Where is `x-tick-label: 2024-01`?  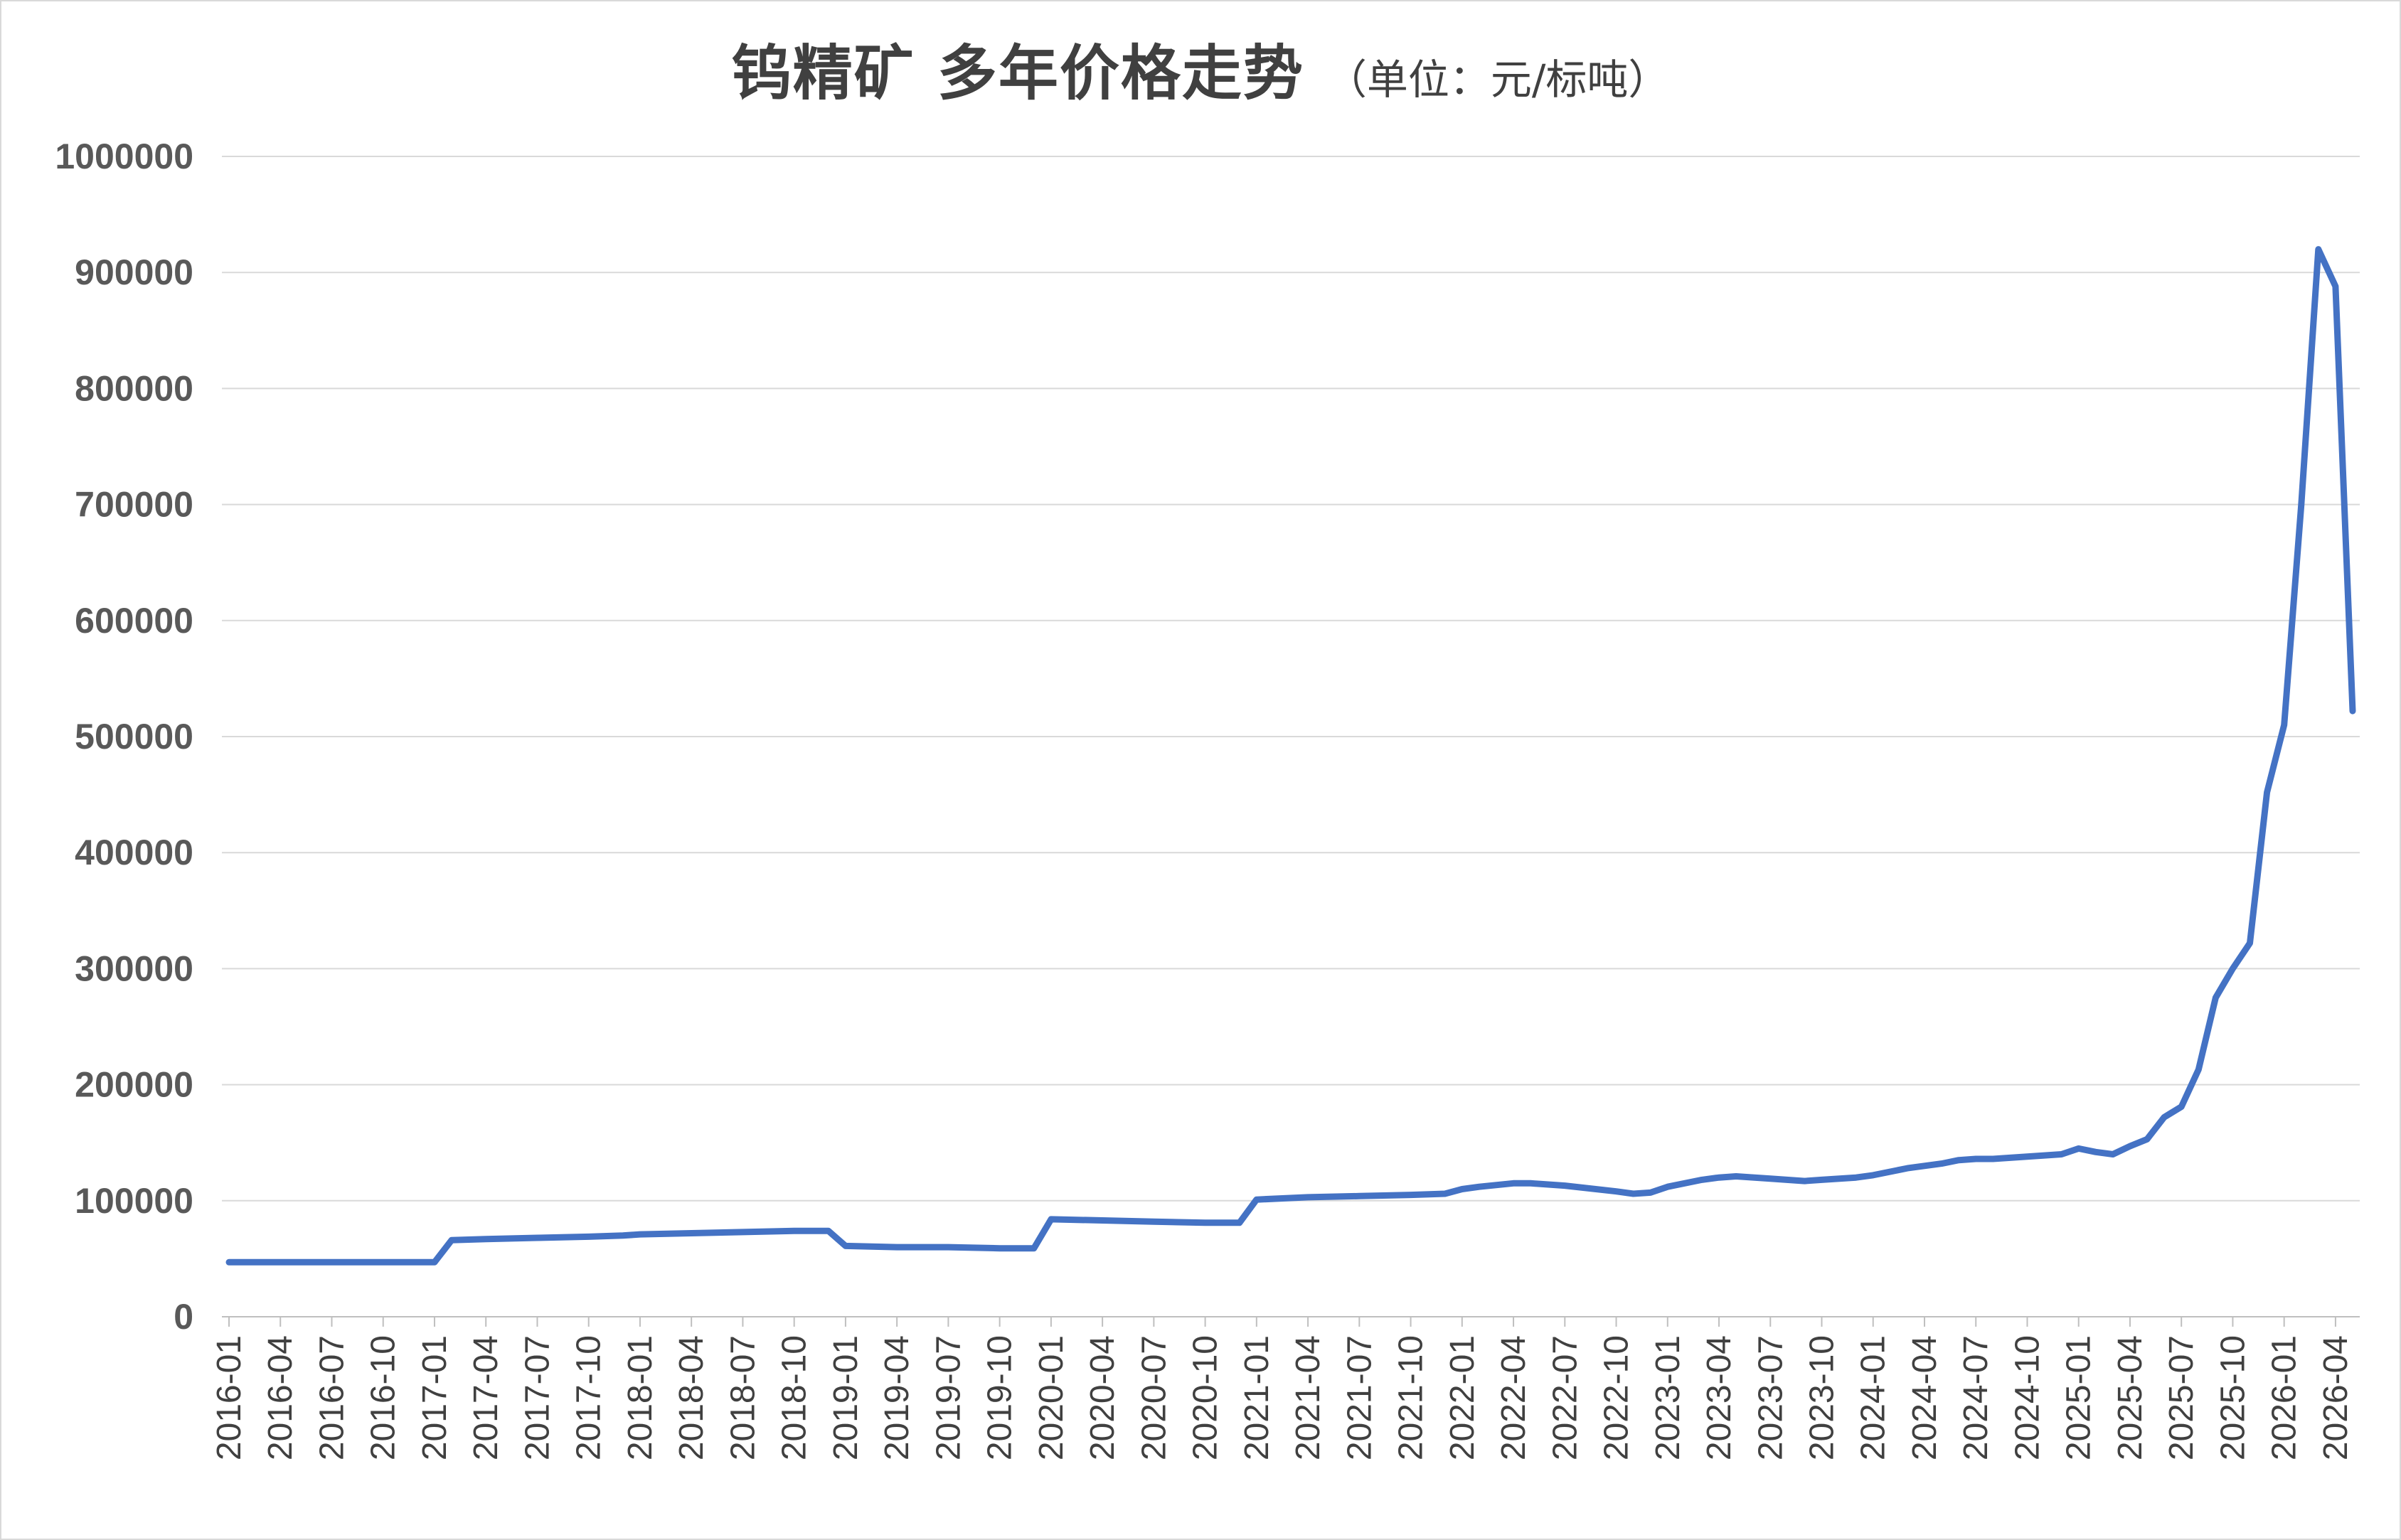 x-tick-label: 2024-01 is located at coordinates (1873, 1397).